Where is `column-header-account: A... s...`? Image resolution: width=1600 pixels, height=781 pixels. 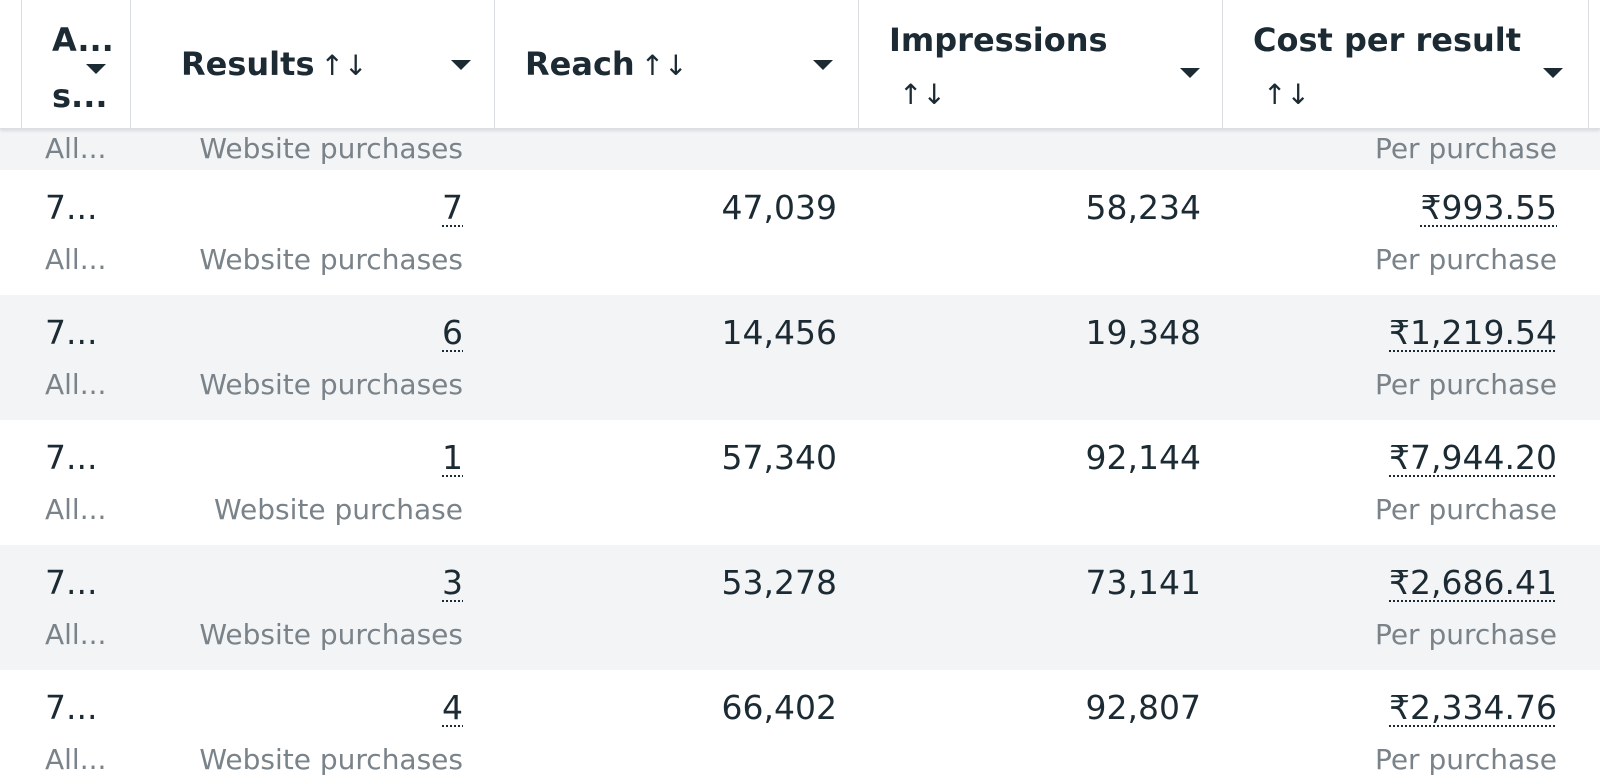 column-header-account: A... s... is located at coordinates (76, 64).